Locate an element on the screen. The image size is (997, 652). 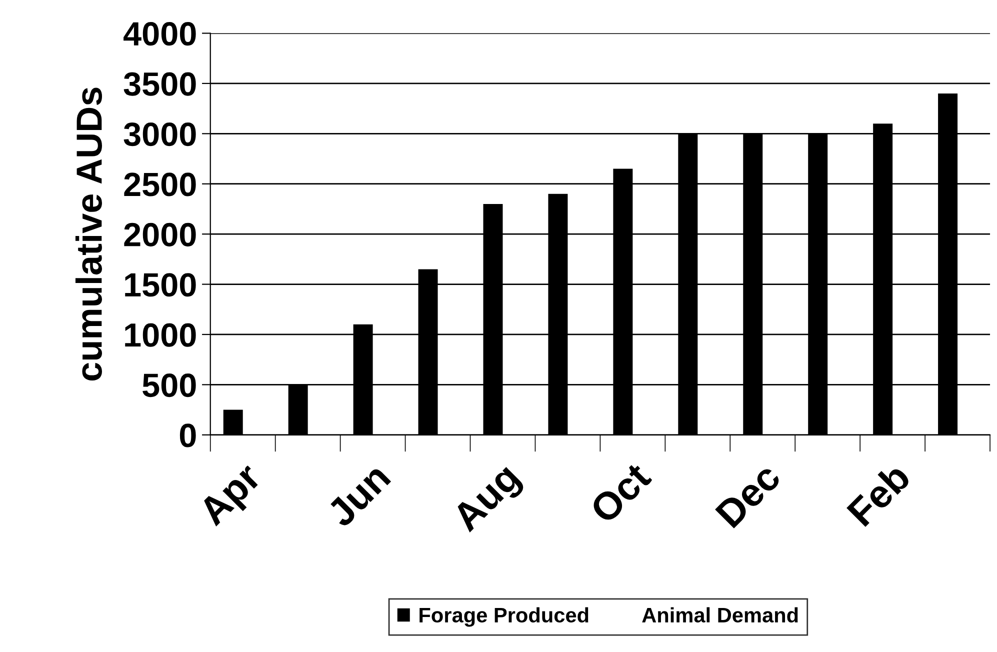
y-axis-title: cumulative AUDs is located at coordinates (88, 234).